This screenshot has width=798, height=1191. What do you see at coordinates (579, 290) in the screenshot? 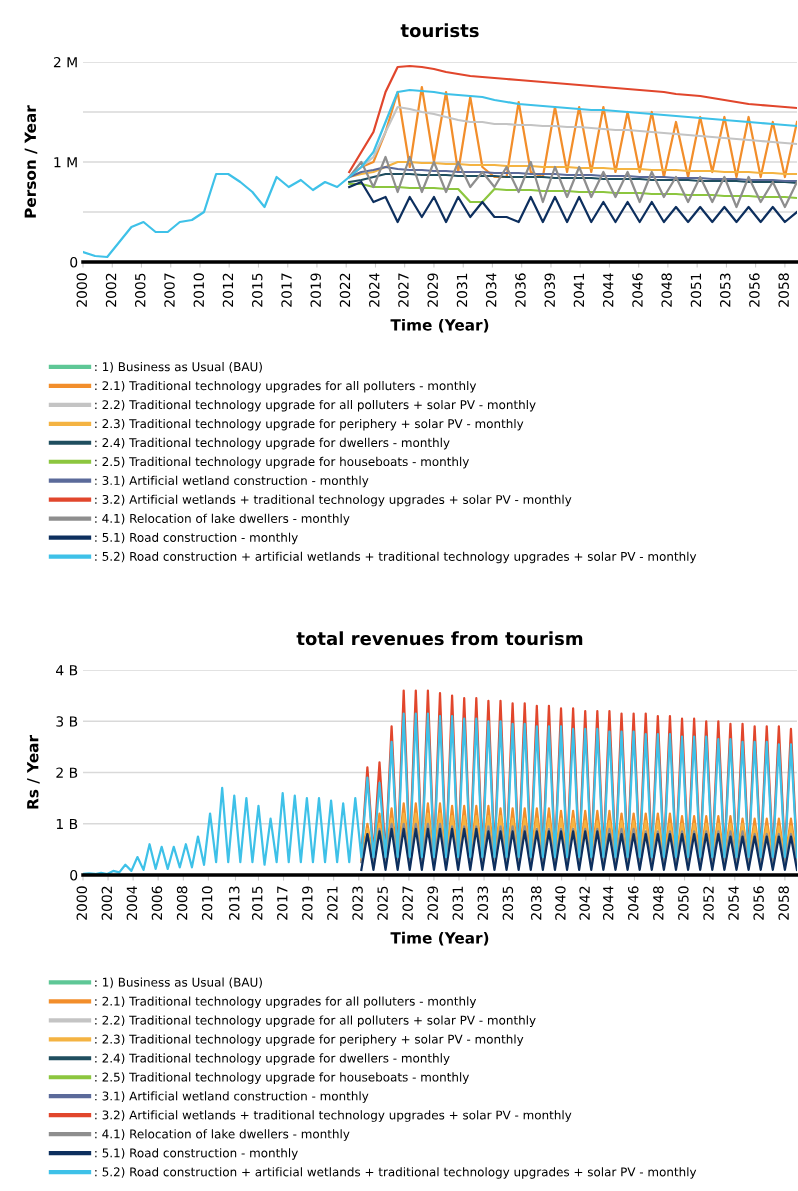
I see `x-tick-label: 2041` at bounding box center [579, 290].